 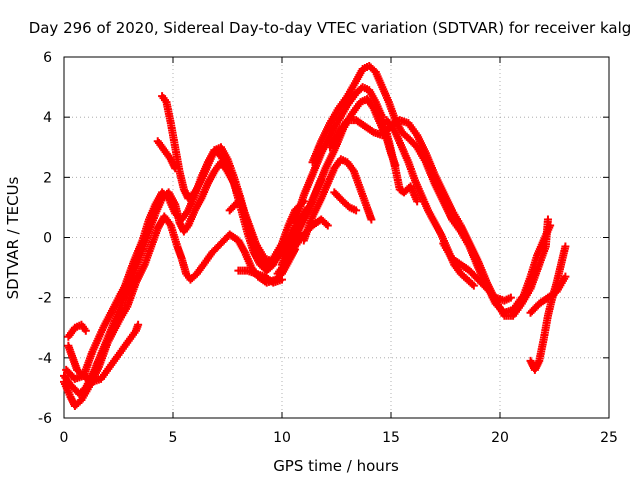 What do you see at coordinates (173, 438) in the screenshot?
I see `x-tick-label: 5` at bounding box center [173, 438].